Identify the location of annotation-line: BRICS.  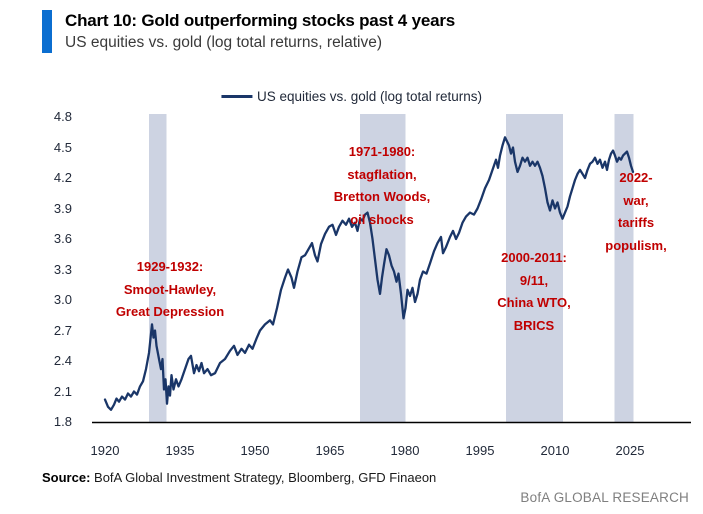
(534, 325).